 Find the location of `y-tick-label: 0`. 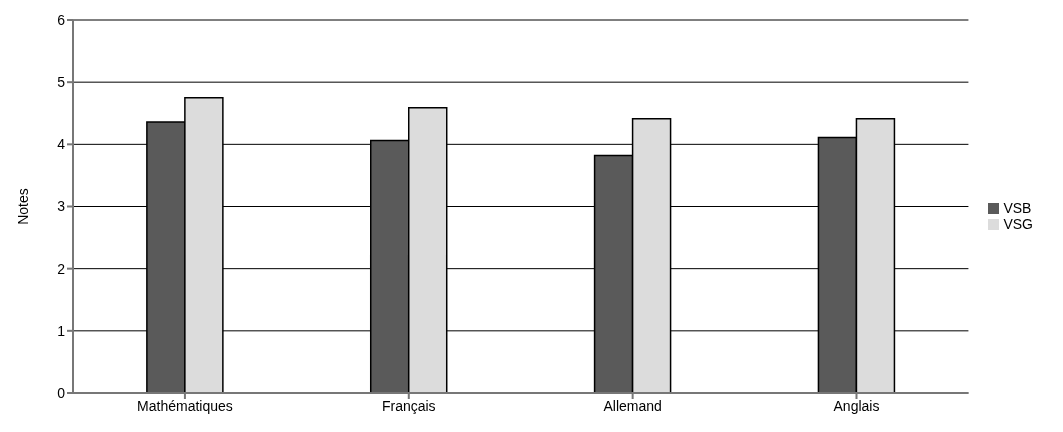

y-tick-label: 0 is located at coordinates (61, 392).